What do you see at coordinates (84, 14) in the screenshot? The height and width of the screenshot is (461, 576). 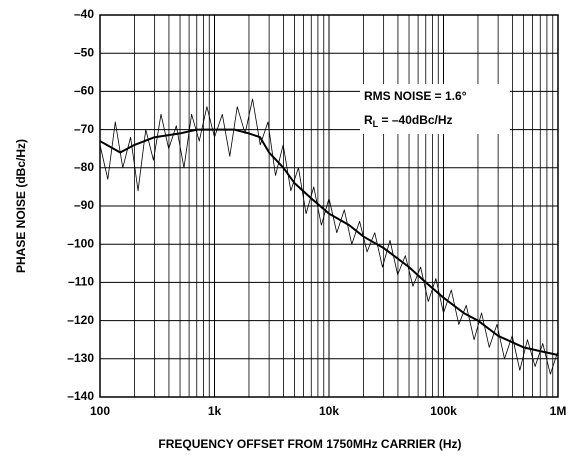 I see `y-tick-label: –40` at bounding box center [84, 14].